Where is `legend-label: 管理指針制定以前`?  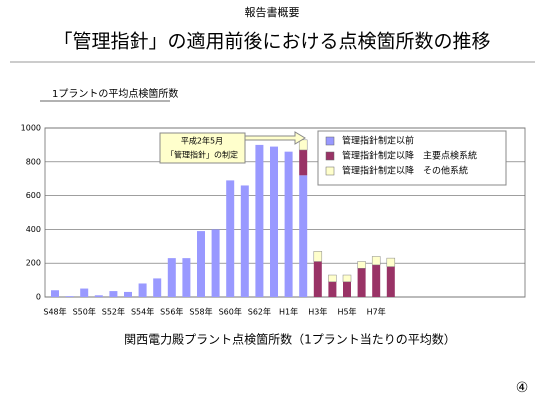 legend-label: 管理指針制定以前 is located at coordinates (378, 141).